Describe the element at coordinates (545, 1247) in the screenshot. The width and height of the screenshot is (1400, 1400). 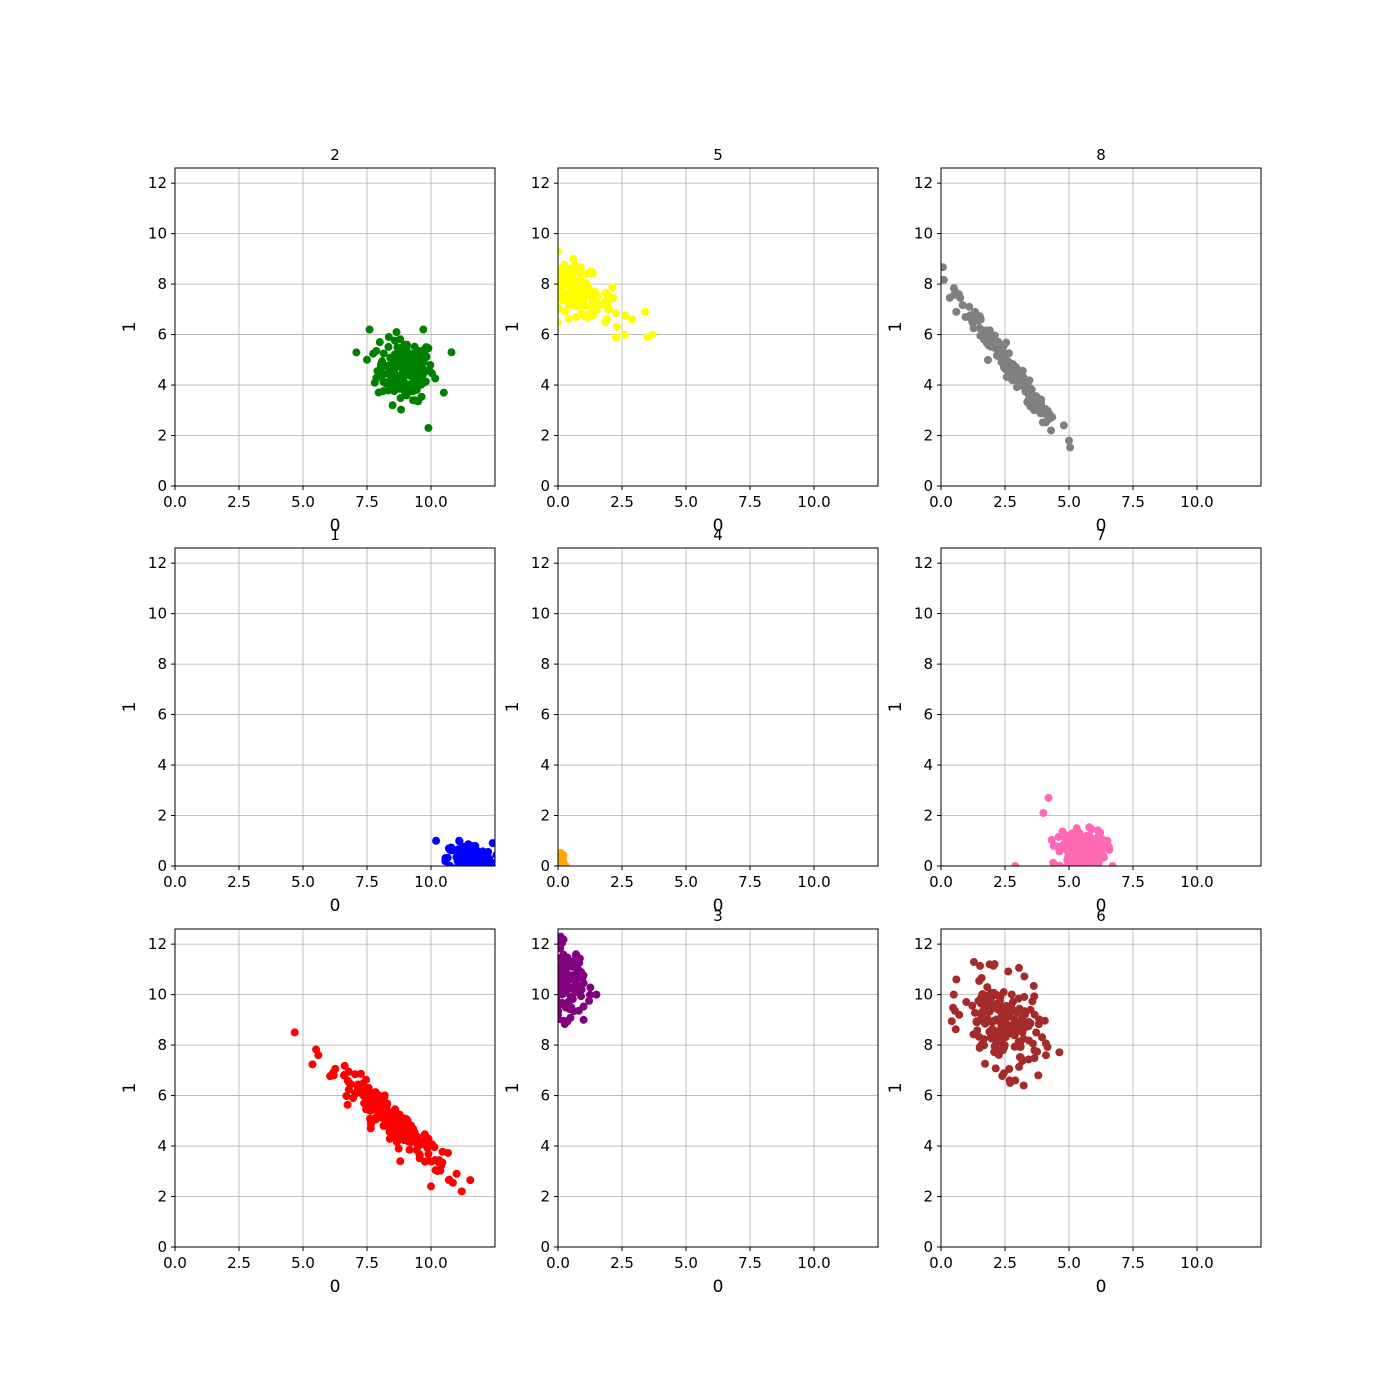
I see `y-tick-label: 0` at that location.